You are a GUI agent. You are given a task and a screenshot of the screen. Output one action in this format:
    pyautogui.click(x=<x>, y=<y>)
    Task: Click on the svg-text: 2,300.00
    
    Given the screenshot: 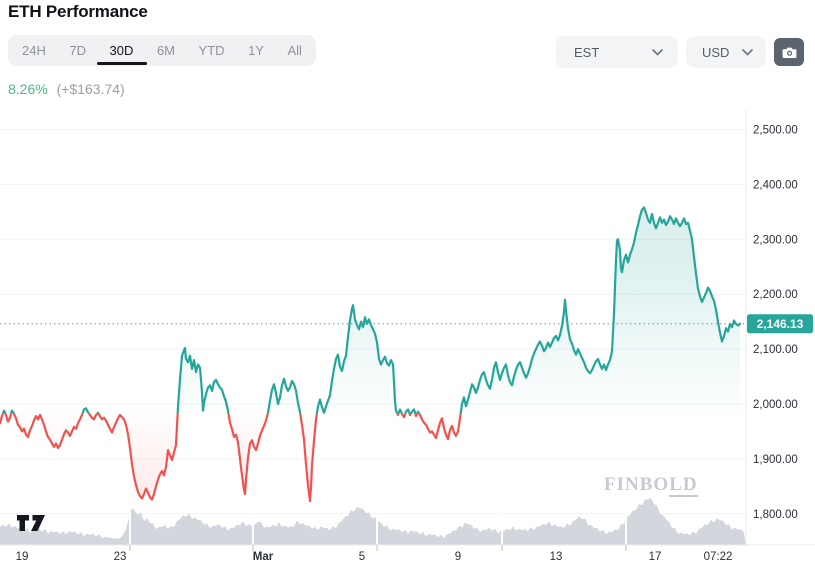 What is the action you would take?
    pyautogui.click(x=775, y=240)
    